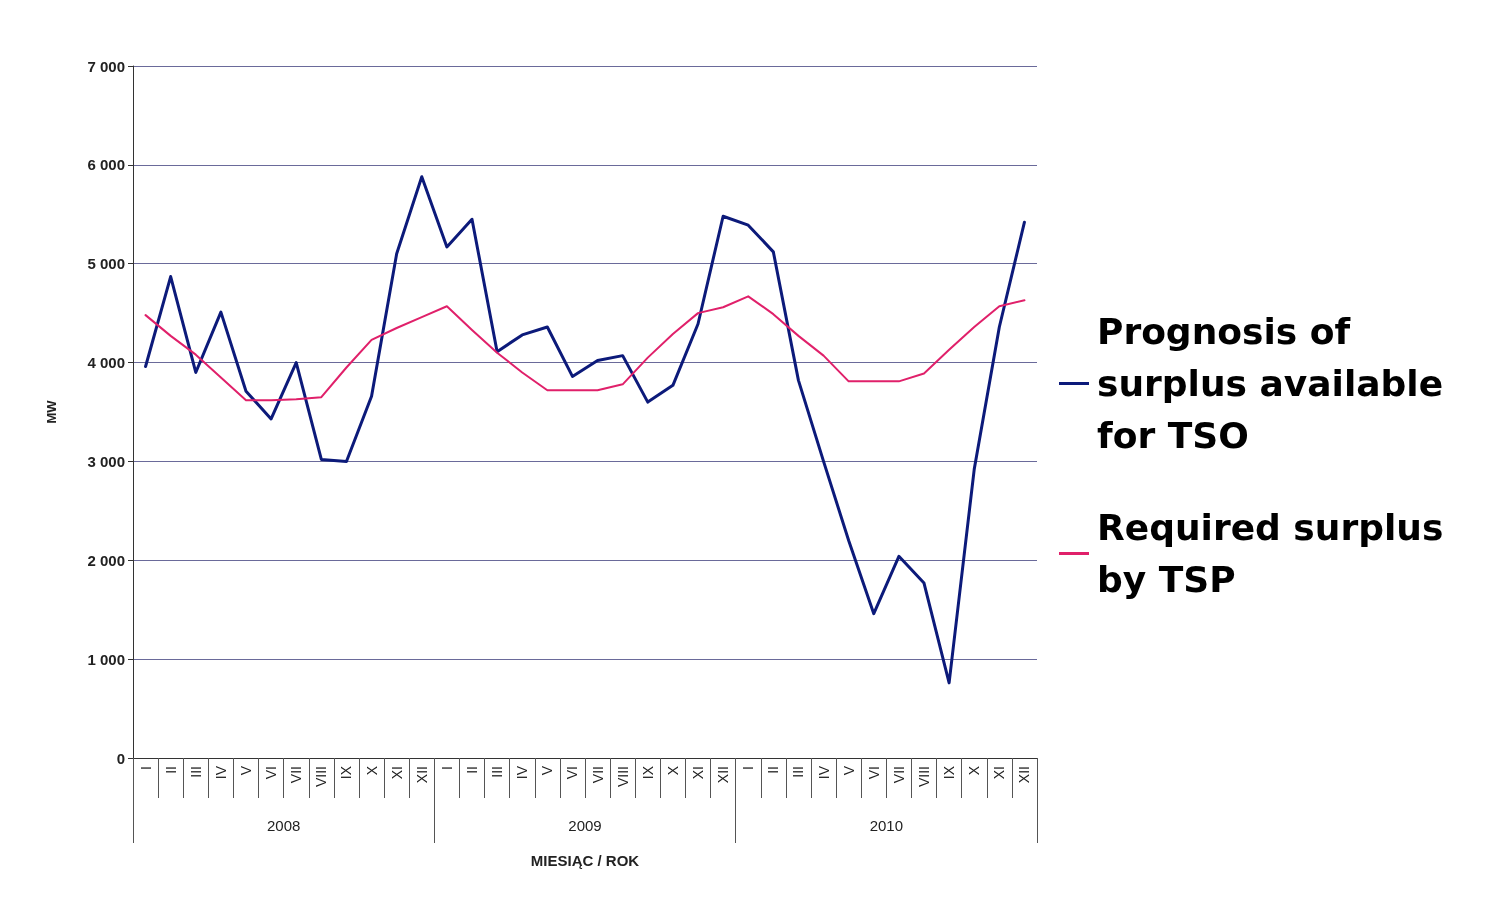 The image size is (1490, 911). Describe the element at coordinates (585, 860) in the screenshot. I see `x-axis-title: MIESIĄC / ROK` at that location.